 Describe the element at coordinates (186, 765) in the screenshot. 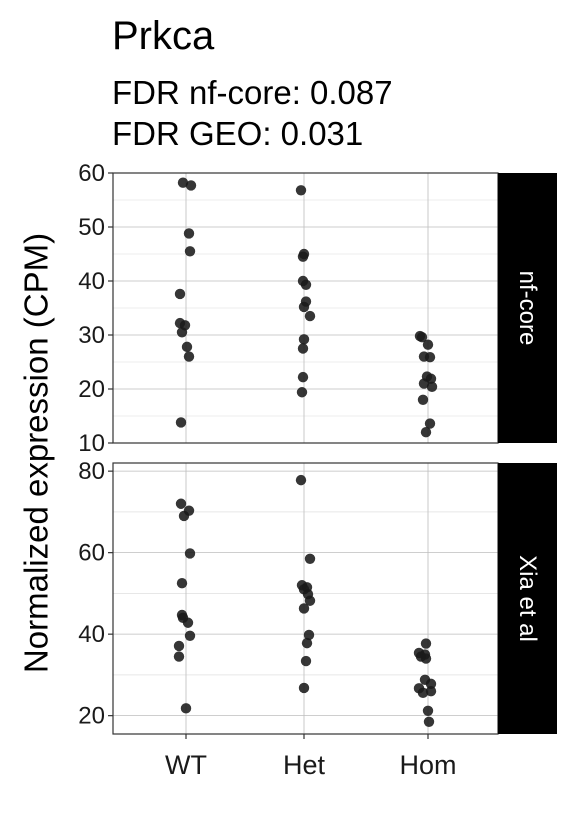

I see `x-tick-label: WT` at that location.